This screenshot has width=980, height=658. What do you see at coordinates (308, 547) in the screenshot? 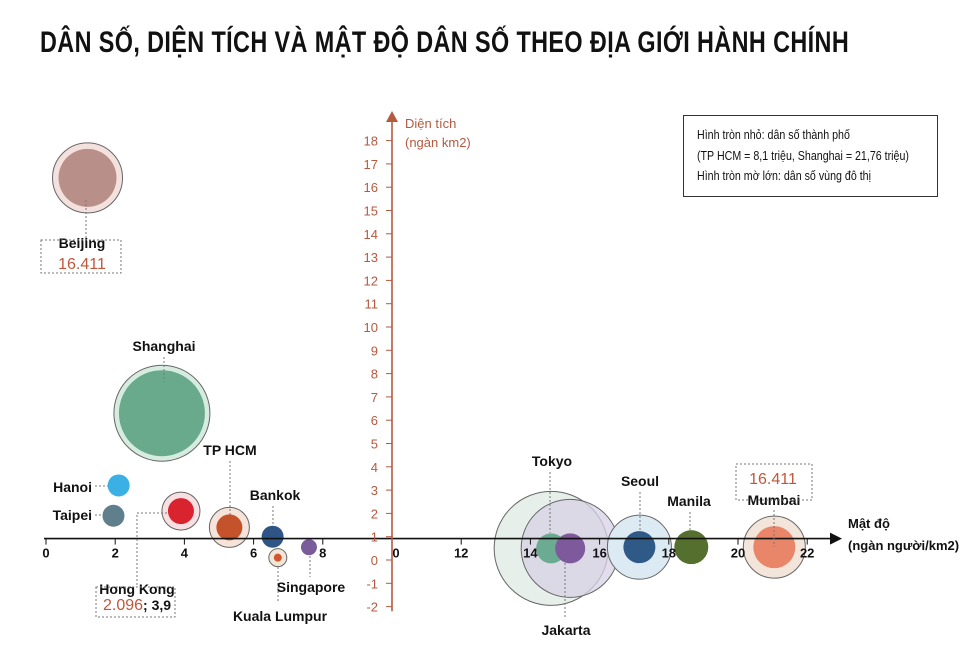
I see `bubble-inner-singapore` at bounding box center [308, 547].